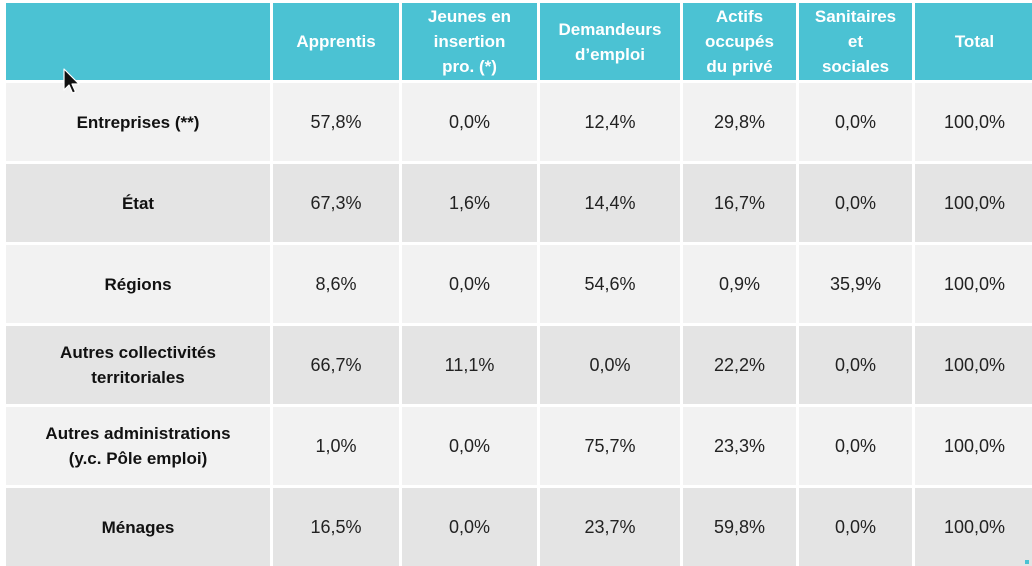 This screenshot has width=1032, height=566. I want to click on header-sanitaires-sociales: Sanitaires et sociales, so click(855, 41).